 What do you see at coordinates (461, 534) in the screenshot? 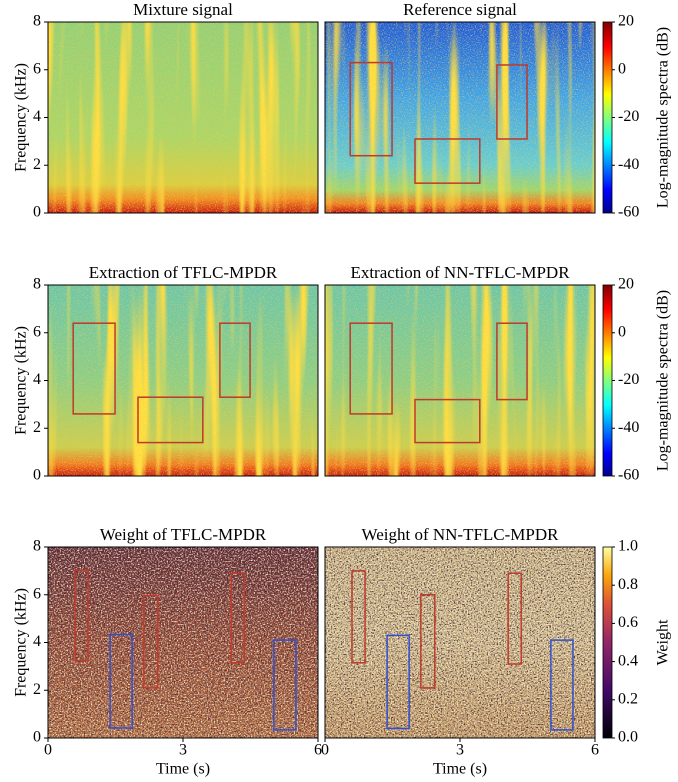
I see `panel-title: Weight of NN-TFLC-MPDR` at bounding box center [461, 534].